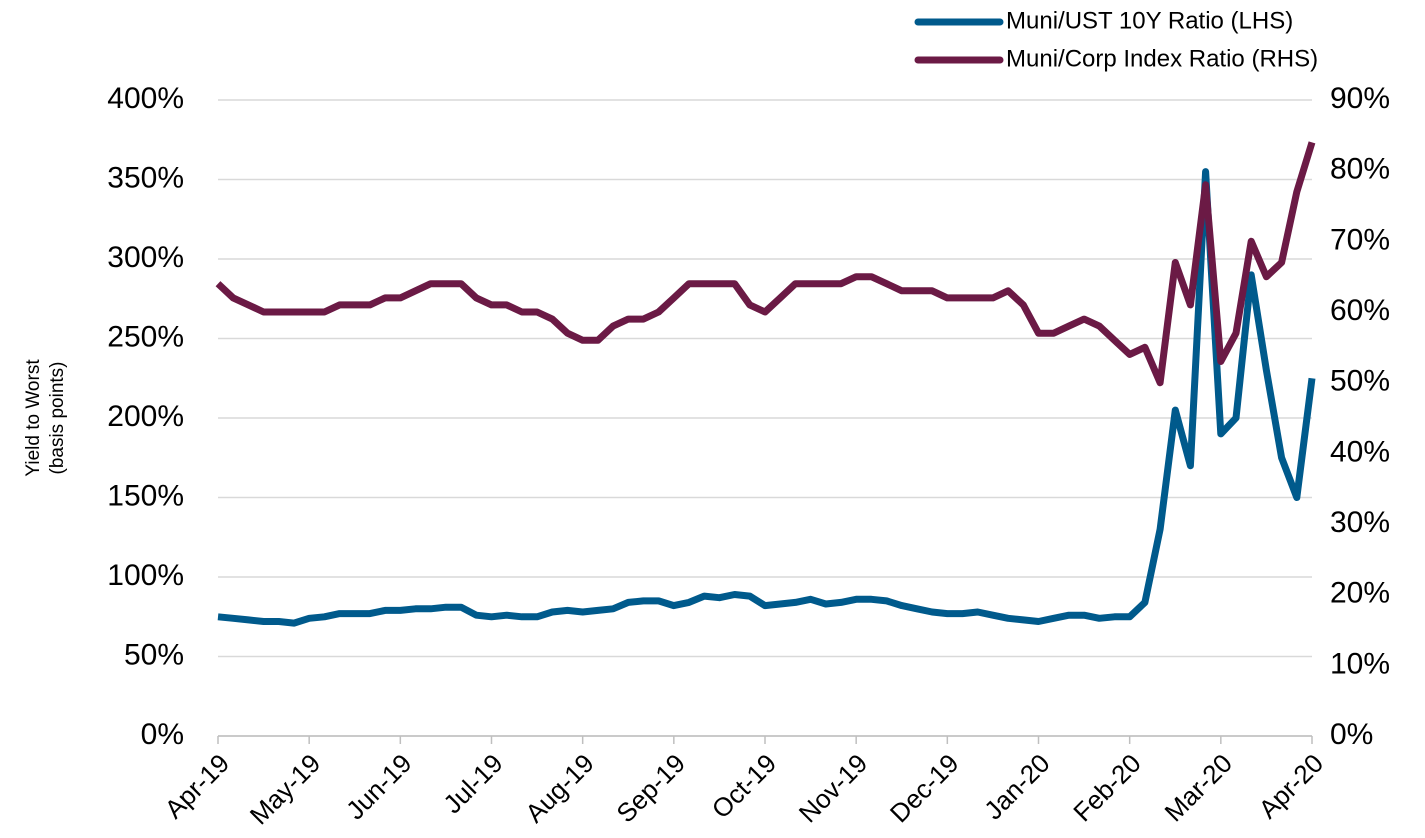 The width and height of the screenshot is (1425, 838). I want to click on y-tick-label: 350%, so click(145, 177).